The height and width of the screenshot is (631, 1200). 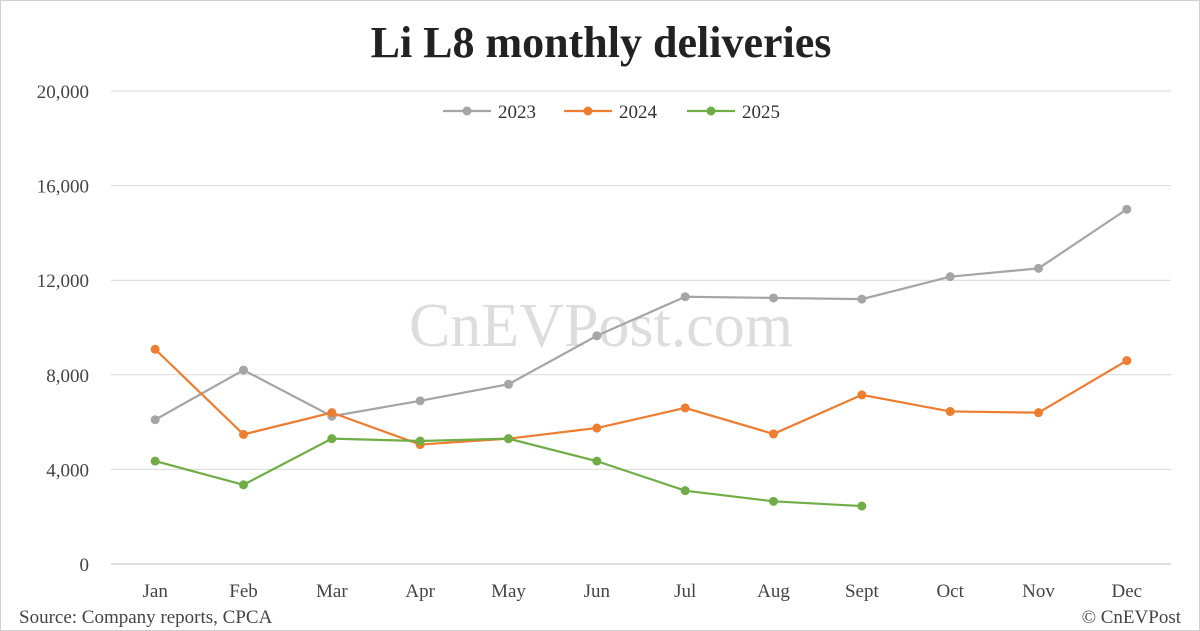 What do you see at coordinates (420, 591) in the screenshot?
I see `x-tick-label: Apr` at bounding box center [420, 591].